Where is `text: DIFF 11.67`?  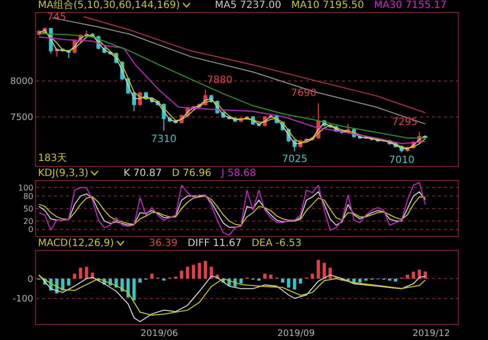
text: DIFF 11.67 is located at coordinates (215, 243).